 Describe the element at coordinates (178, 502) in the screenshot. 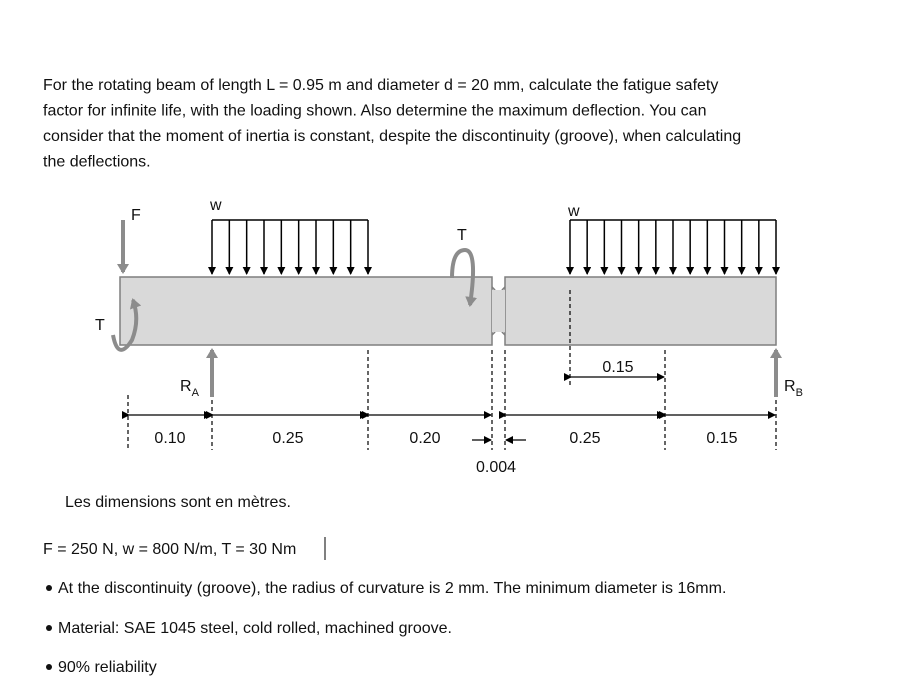

I see `note: Les dimensions sont en mètres.` at that location.